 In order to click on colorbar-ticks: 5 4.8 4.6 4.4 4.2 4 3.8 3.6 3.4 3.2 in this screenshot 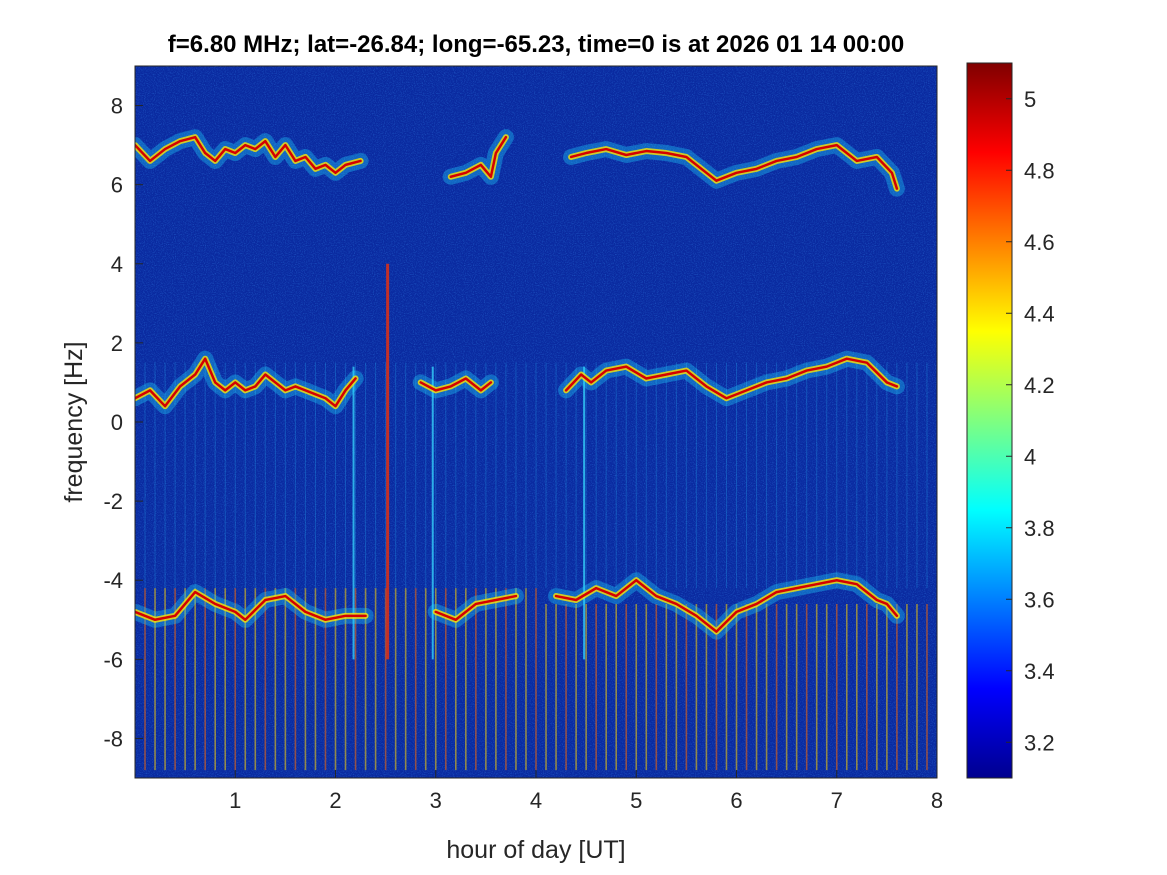, I will do `click(1030, 421)`.